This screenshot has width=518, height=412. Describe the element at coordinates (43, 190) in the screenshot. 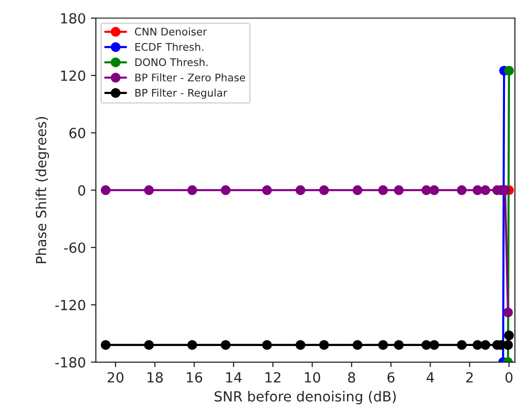

I see `y-axis-title: Phase Shift (degrees)` at that location.